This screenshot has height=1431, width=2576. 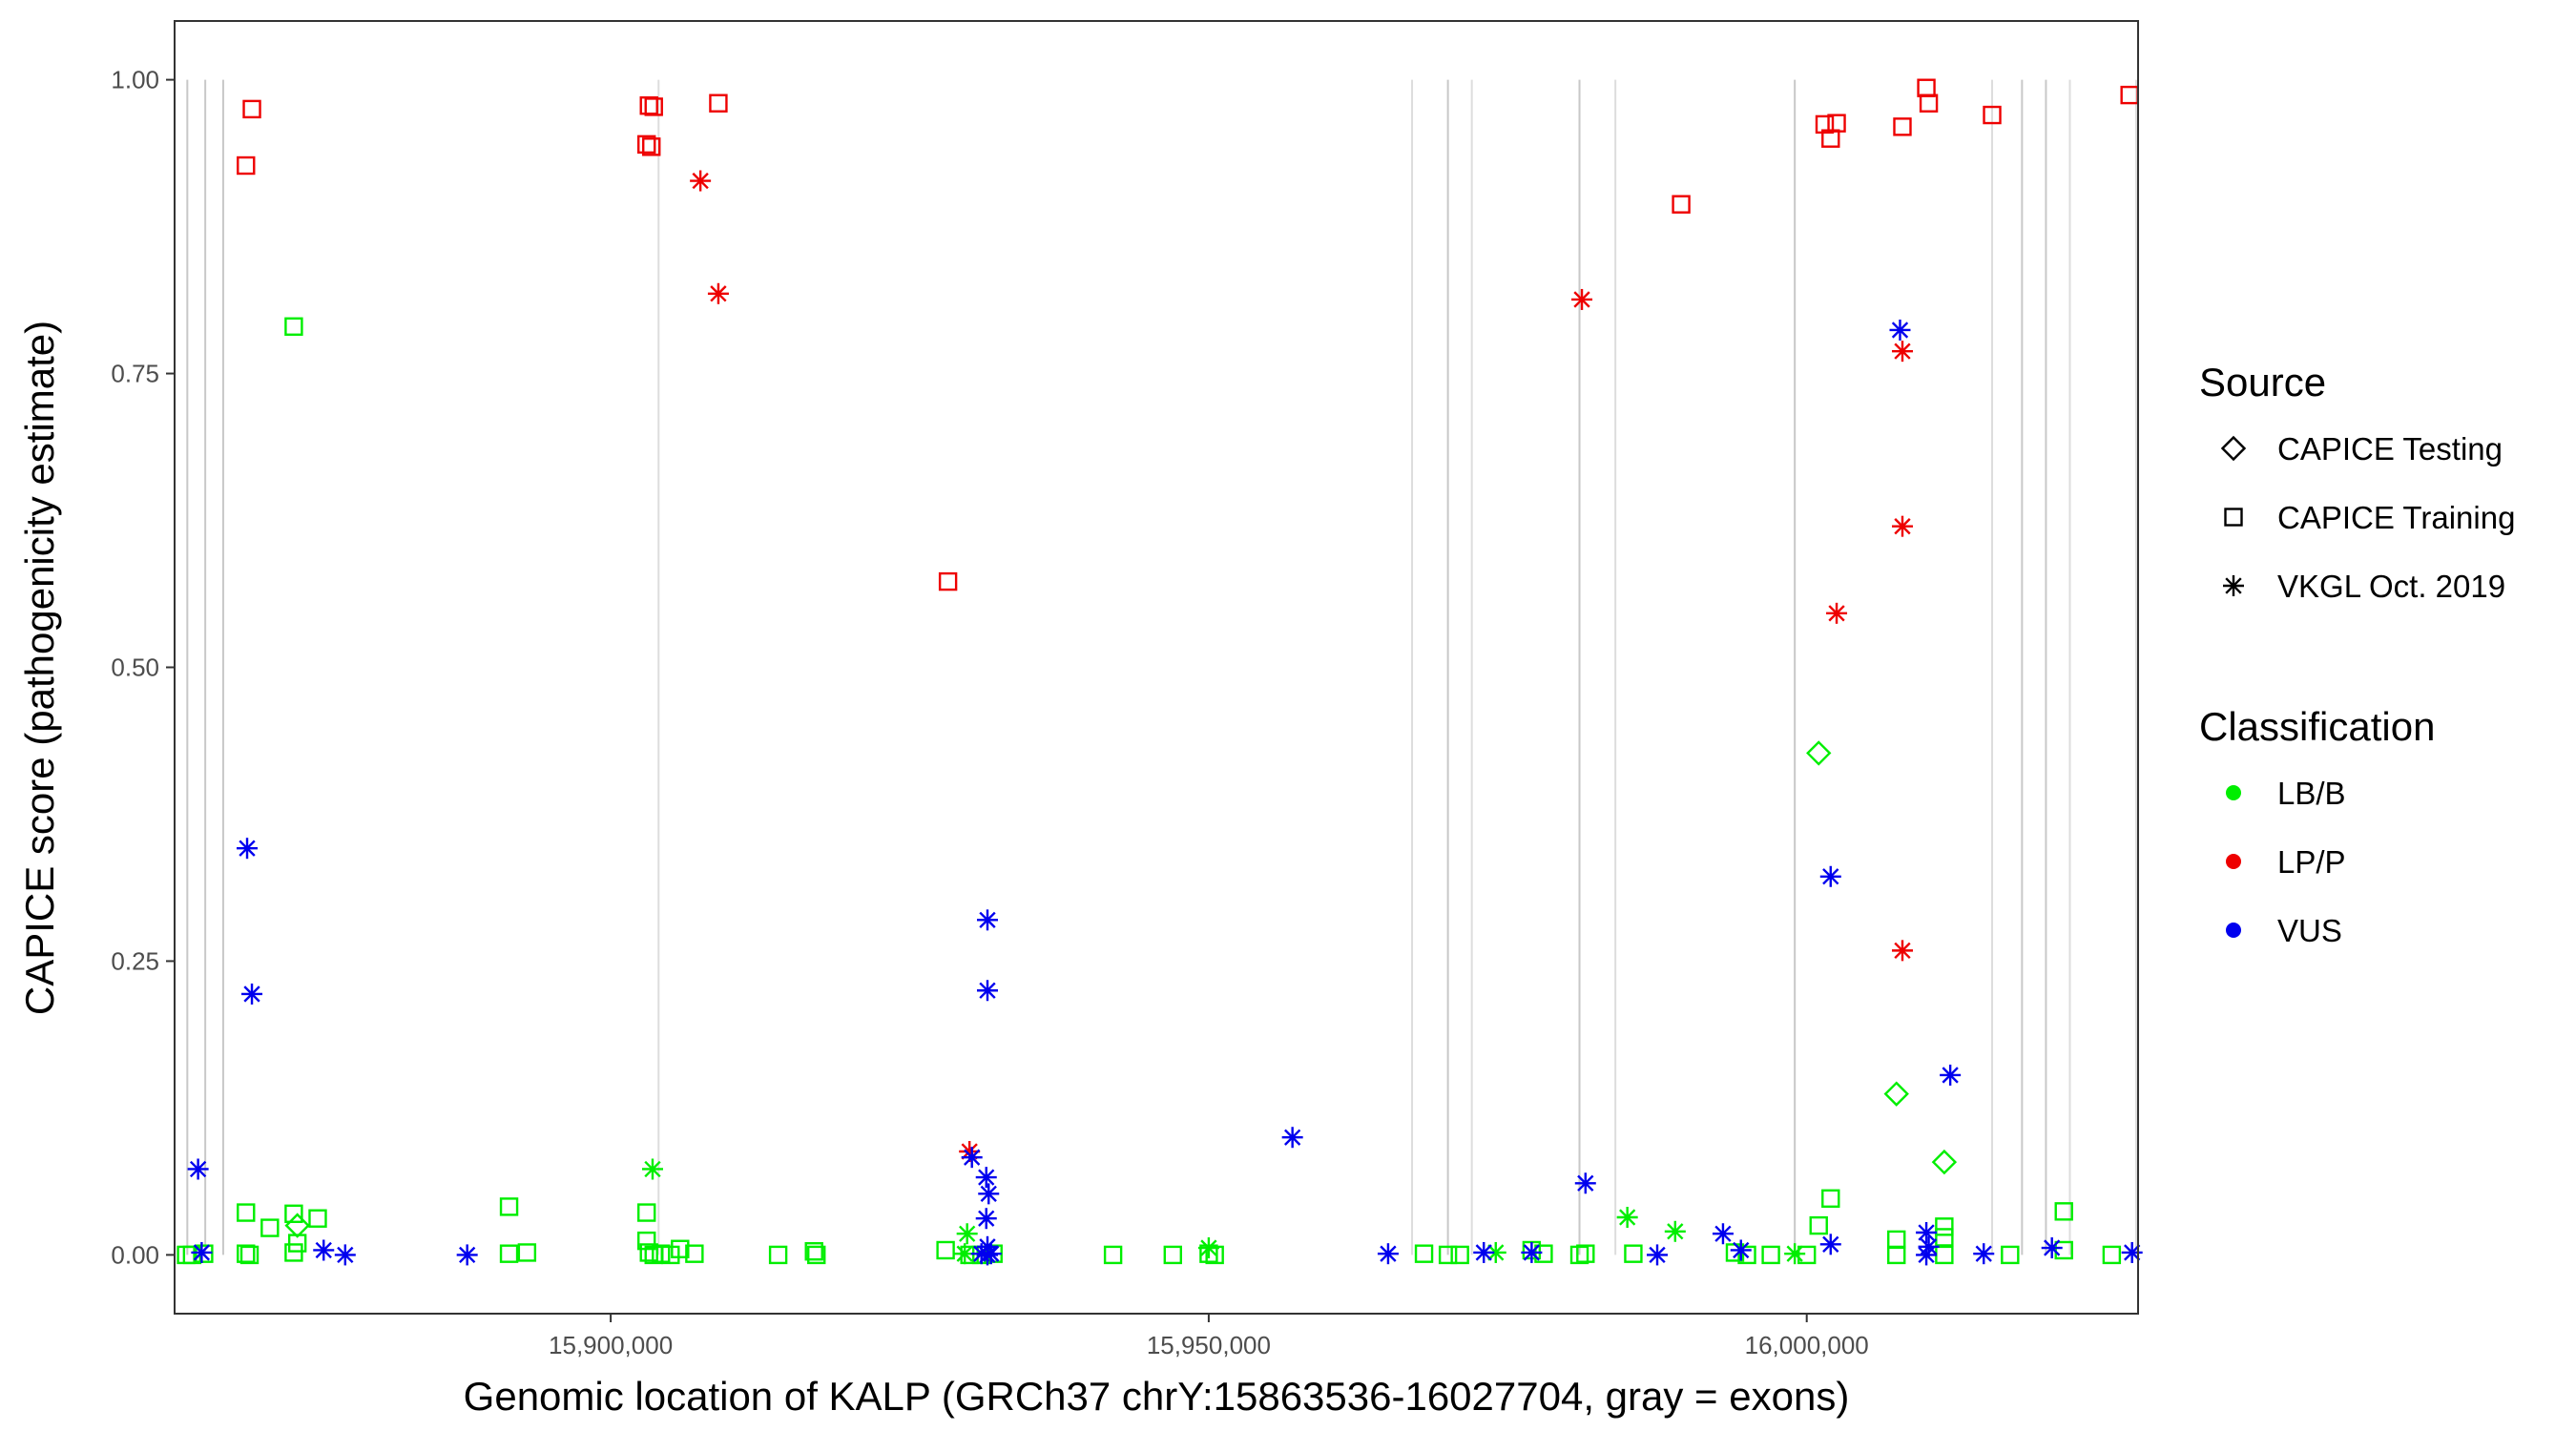 I want to click on legend-label: LP/P, so click(x=2311, y=862).